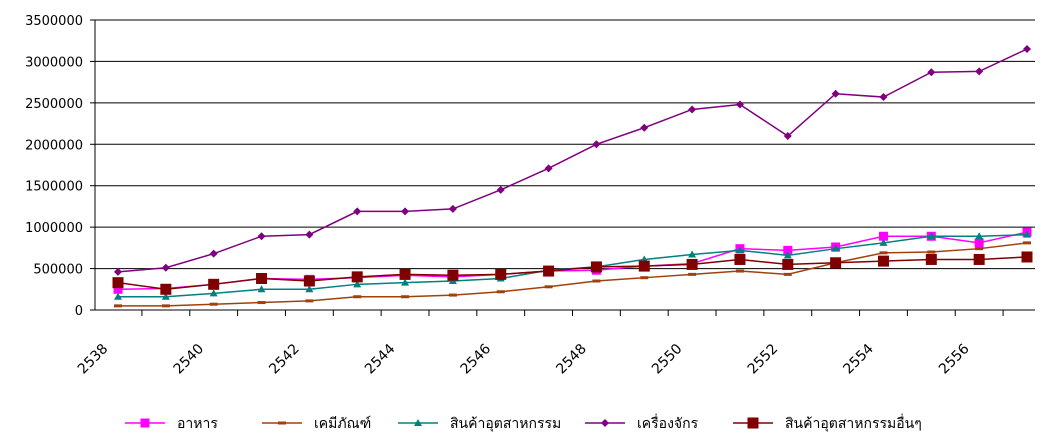  What do you see at coordinates (858, 359) in the screenshot?
I see `x-tick-label: 2554` at bounding box center [858, 359].